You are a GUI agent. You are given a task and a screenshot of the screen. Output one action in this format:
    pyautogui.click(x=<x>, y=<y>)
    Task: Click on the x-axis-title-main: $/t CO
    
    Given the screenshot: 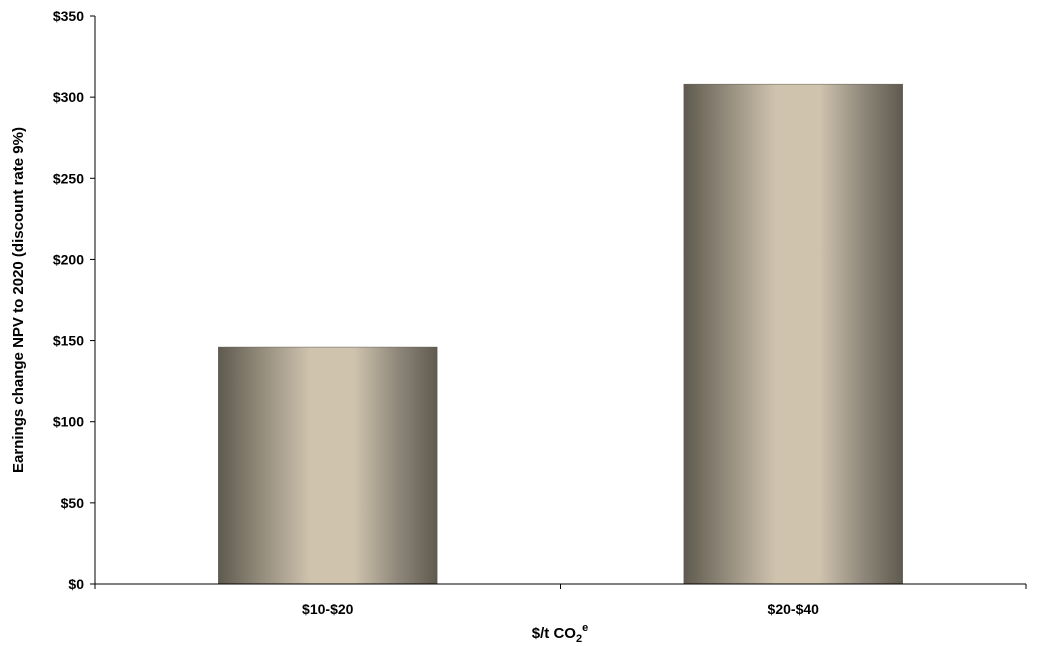 What is the action you would take?
    pyautogui.click(x=554, y=633)
    